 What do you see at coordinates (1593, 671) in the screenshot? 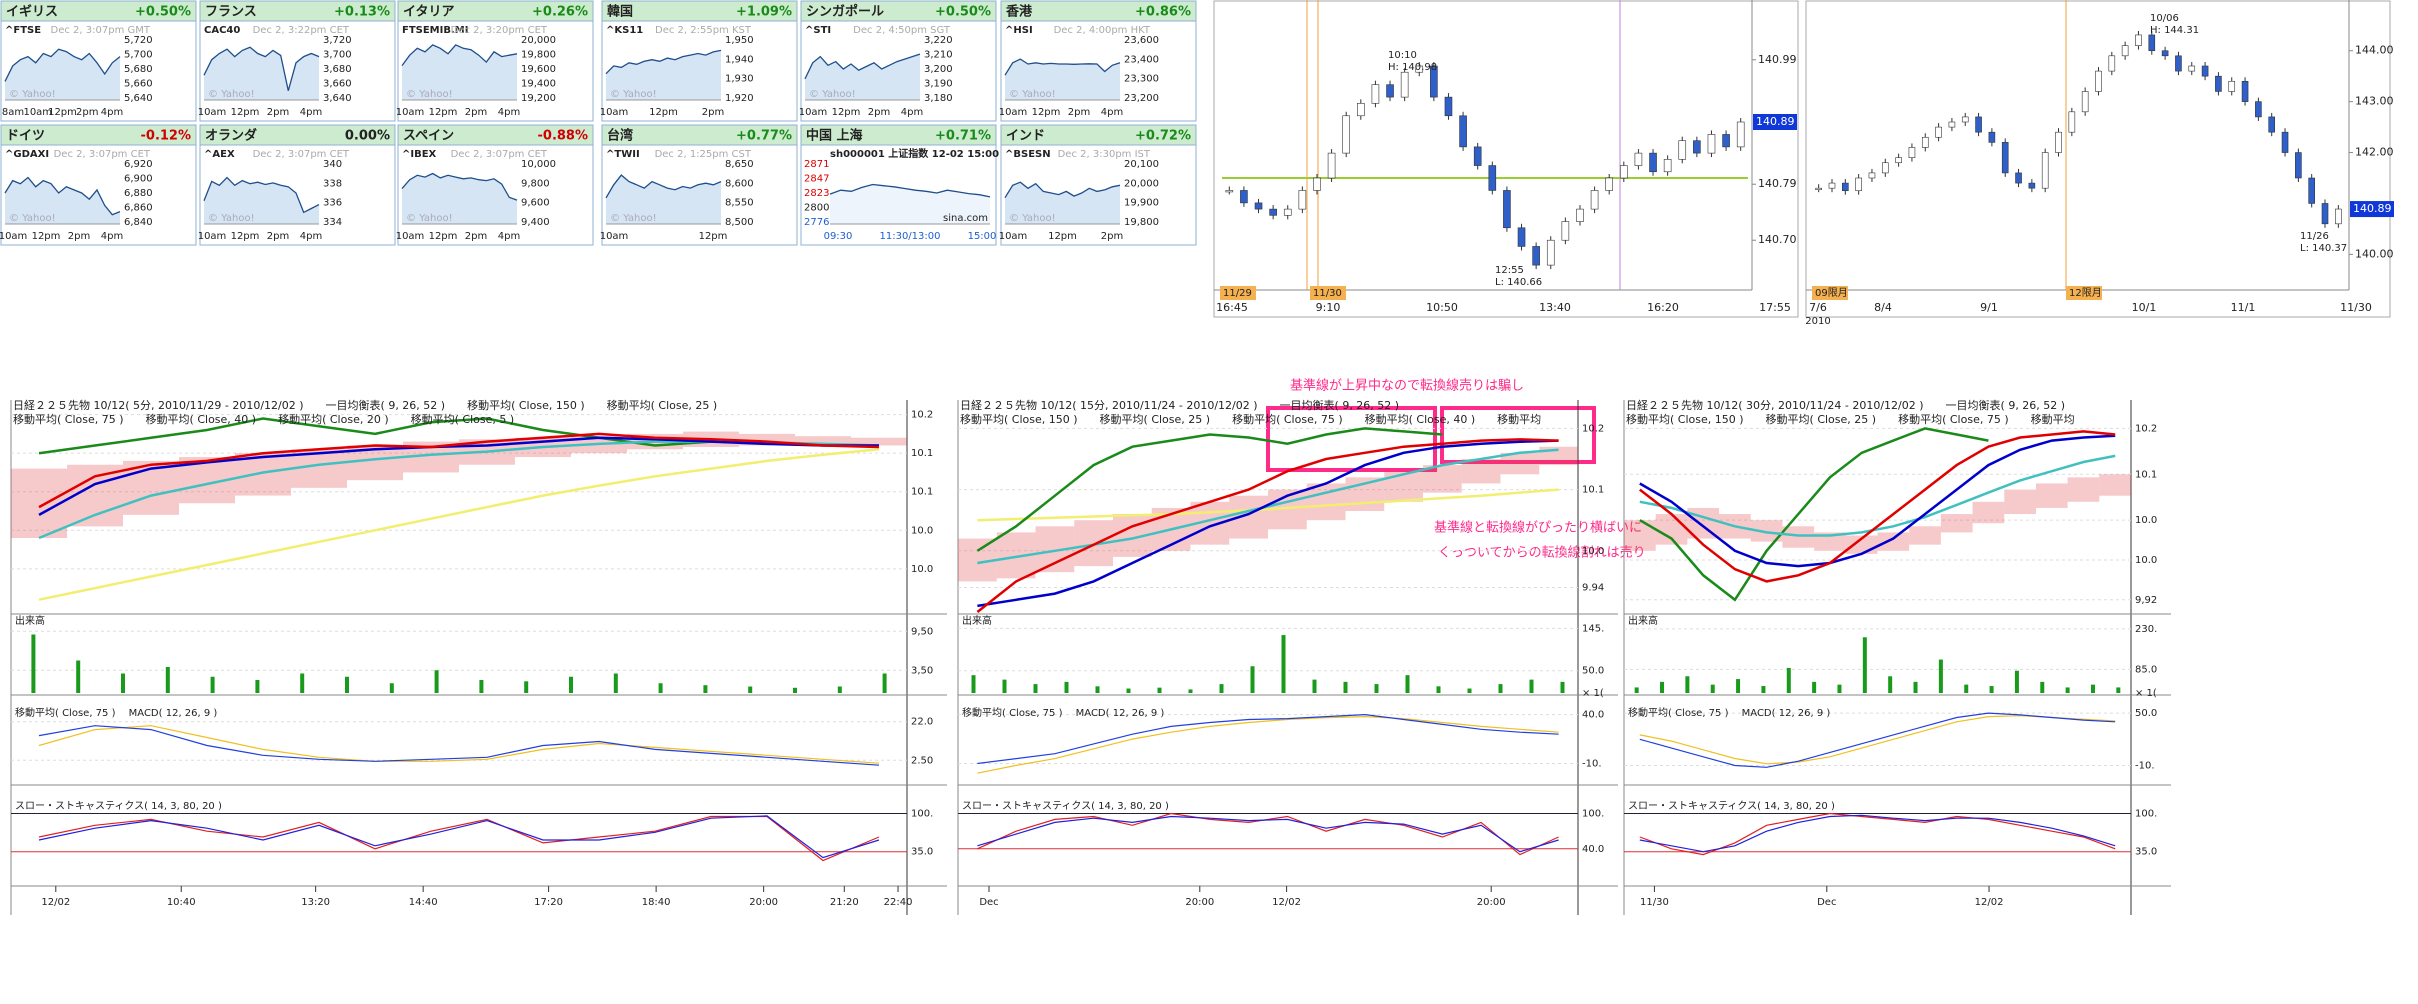
I see `y-tick-label: 50.0` at bounding box center [1593, 671].